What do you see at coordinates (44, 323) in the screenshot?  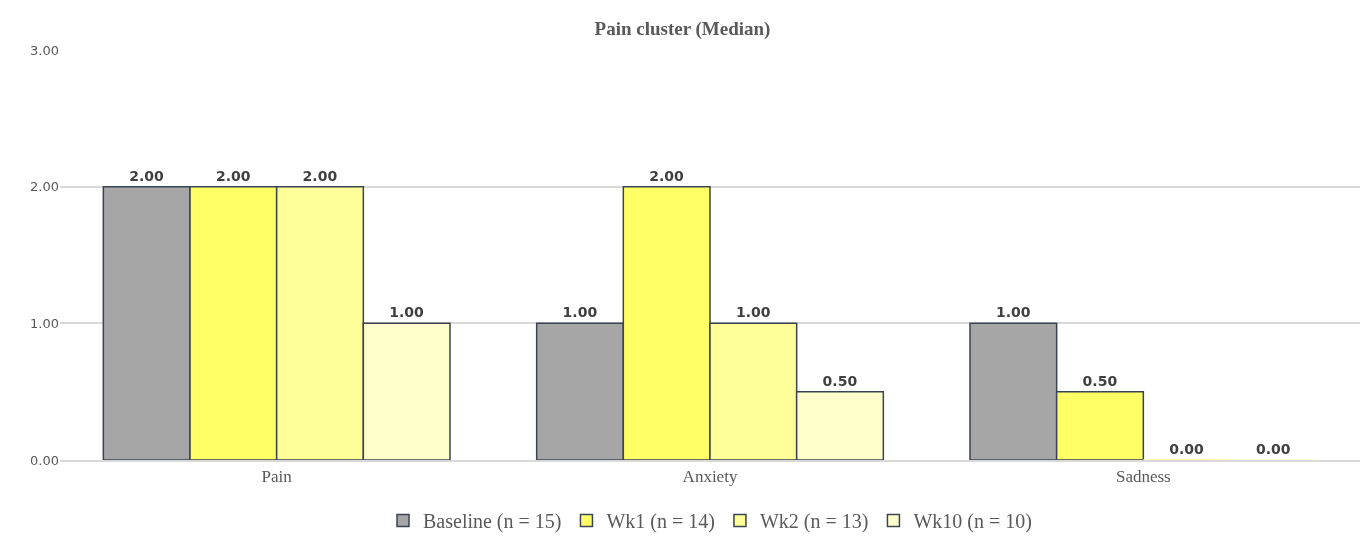 I see `y-tick-label: 1.00` at bounding box center [44, 323].